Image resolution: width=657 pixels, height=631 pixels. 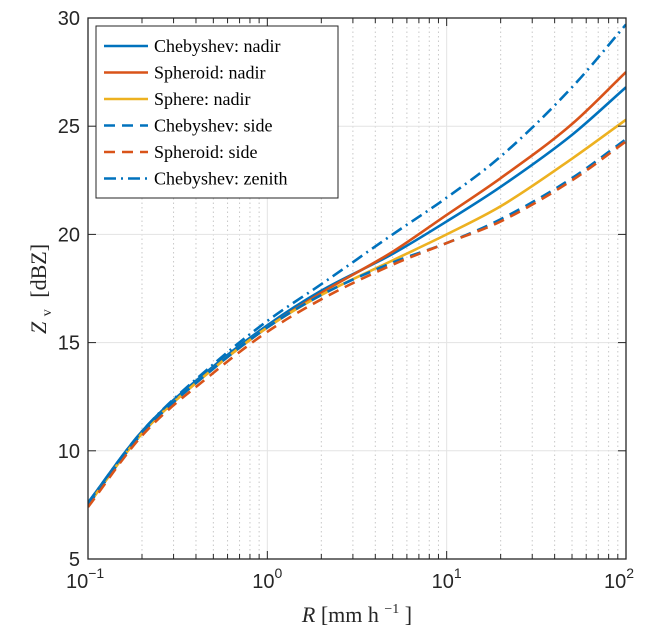 I want to click on x-axis-label-main: R, so click(x=308, y=614).